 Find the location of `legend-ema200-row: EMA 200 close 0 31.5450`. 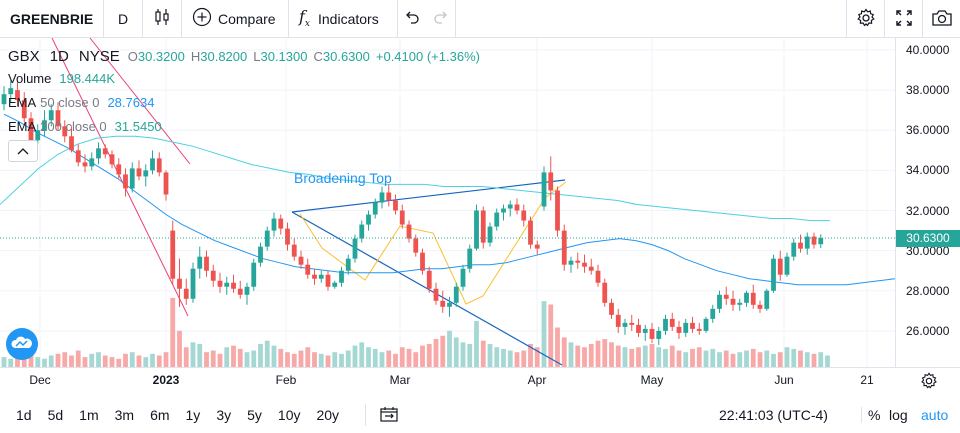

legend-ema200-row: EMA 200 close 0 31.5450 is located at coordinates (244, 126).